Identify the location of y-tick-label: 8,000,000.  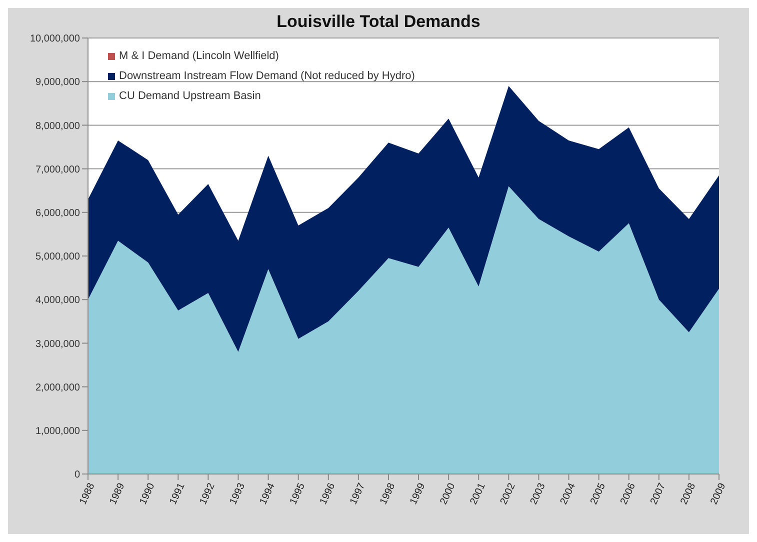
(58, 126).